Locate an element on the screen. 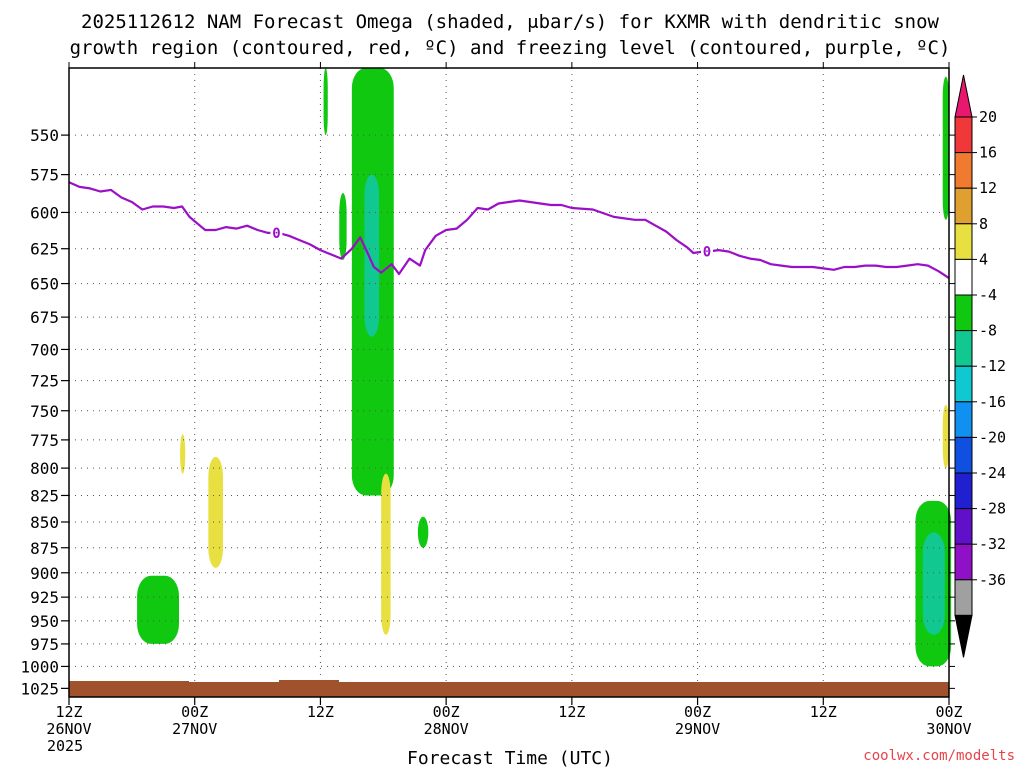  colorbar-label-7: -12 is located at coordinates (992, 366).